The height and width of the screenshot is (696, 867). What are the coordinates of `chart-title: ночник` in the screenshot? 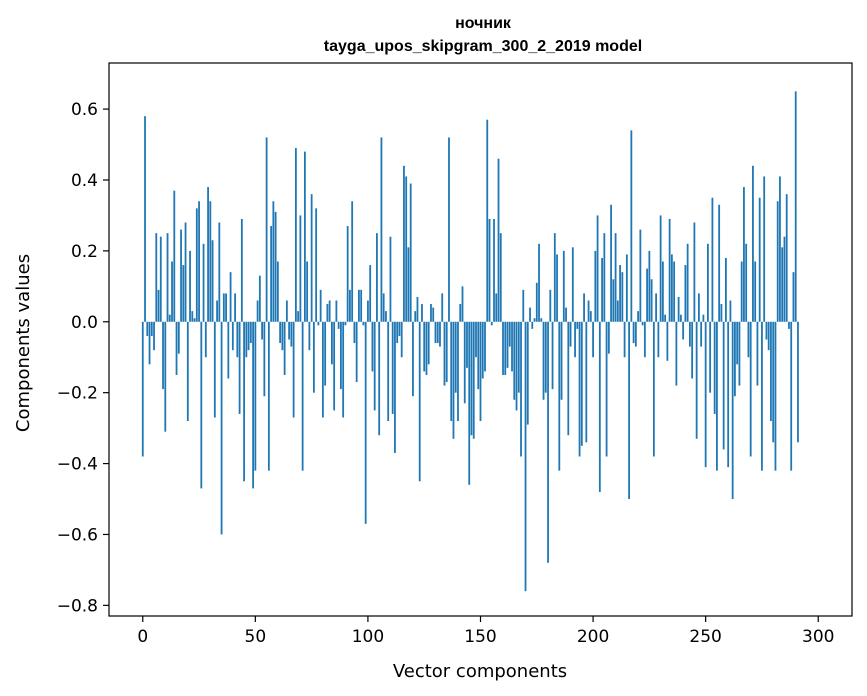 It's located at (483, 23).